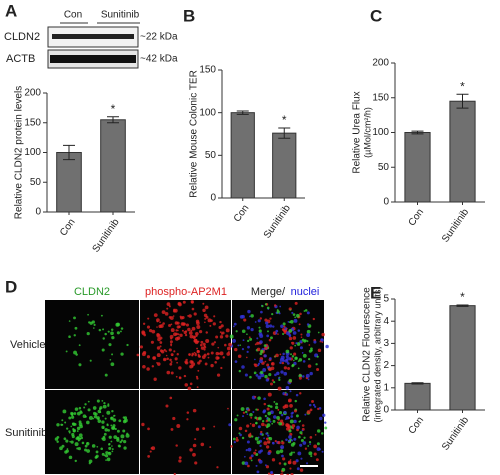  I want to click on panel-letter: B, so click(189, 15).